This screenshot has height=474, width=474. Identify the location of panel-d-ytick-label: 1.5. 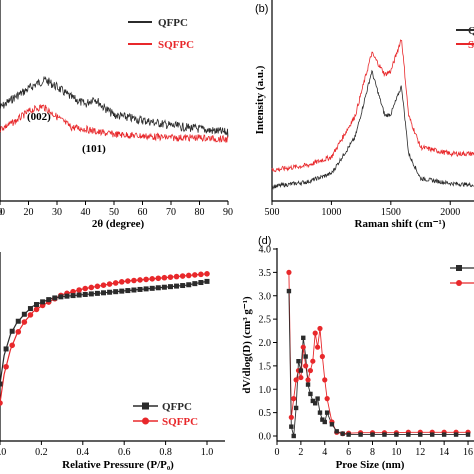
(265, 366).